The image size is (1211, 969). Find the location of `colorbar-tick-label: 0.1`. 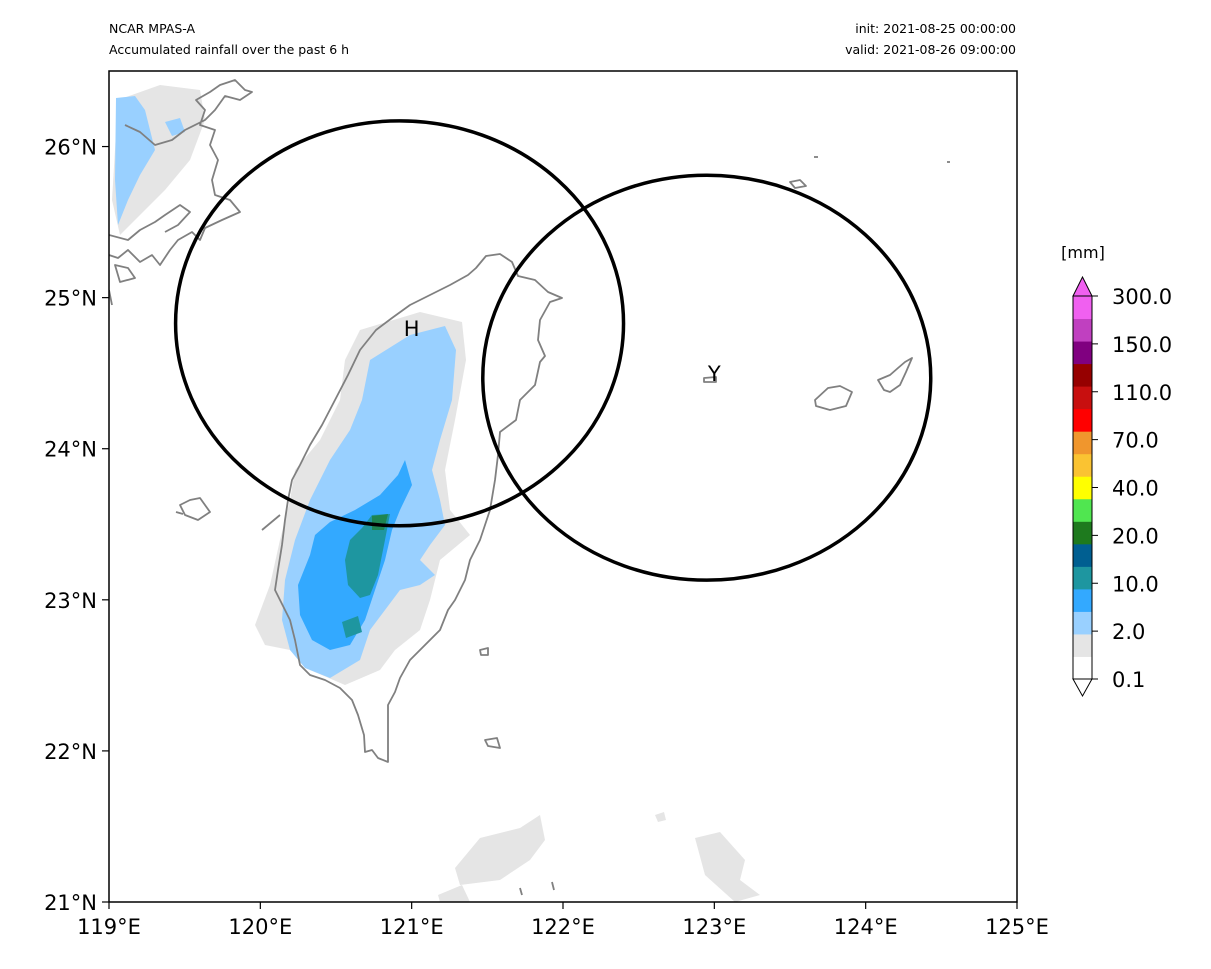

colorbar-tick-label: 0.1 is located at coordinates (1128, 680).